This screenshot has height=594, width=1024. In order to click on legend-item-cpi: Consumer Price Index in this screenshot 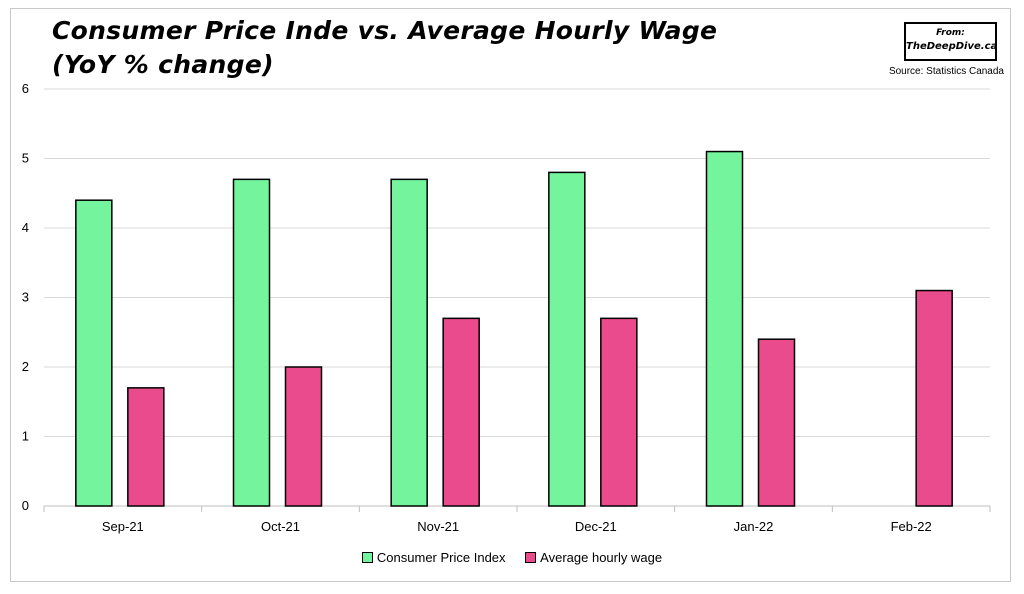, I will do `click(433, 557)`.